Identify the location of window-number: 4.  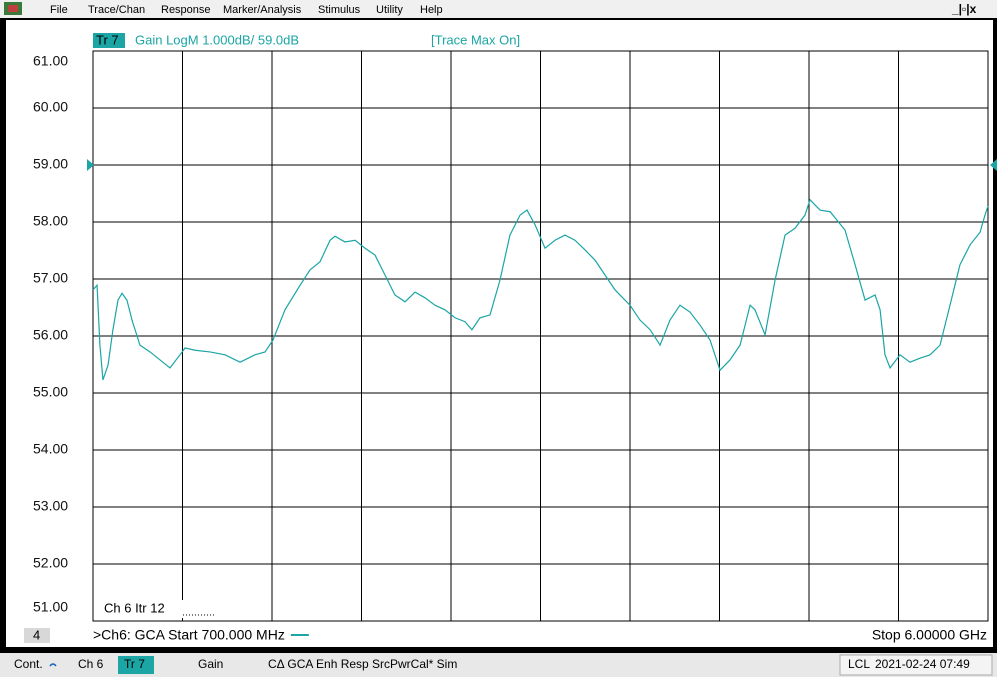
(36, 634).